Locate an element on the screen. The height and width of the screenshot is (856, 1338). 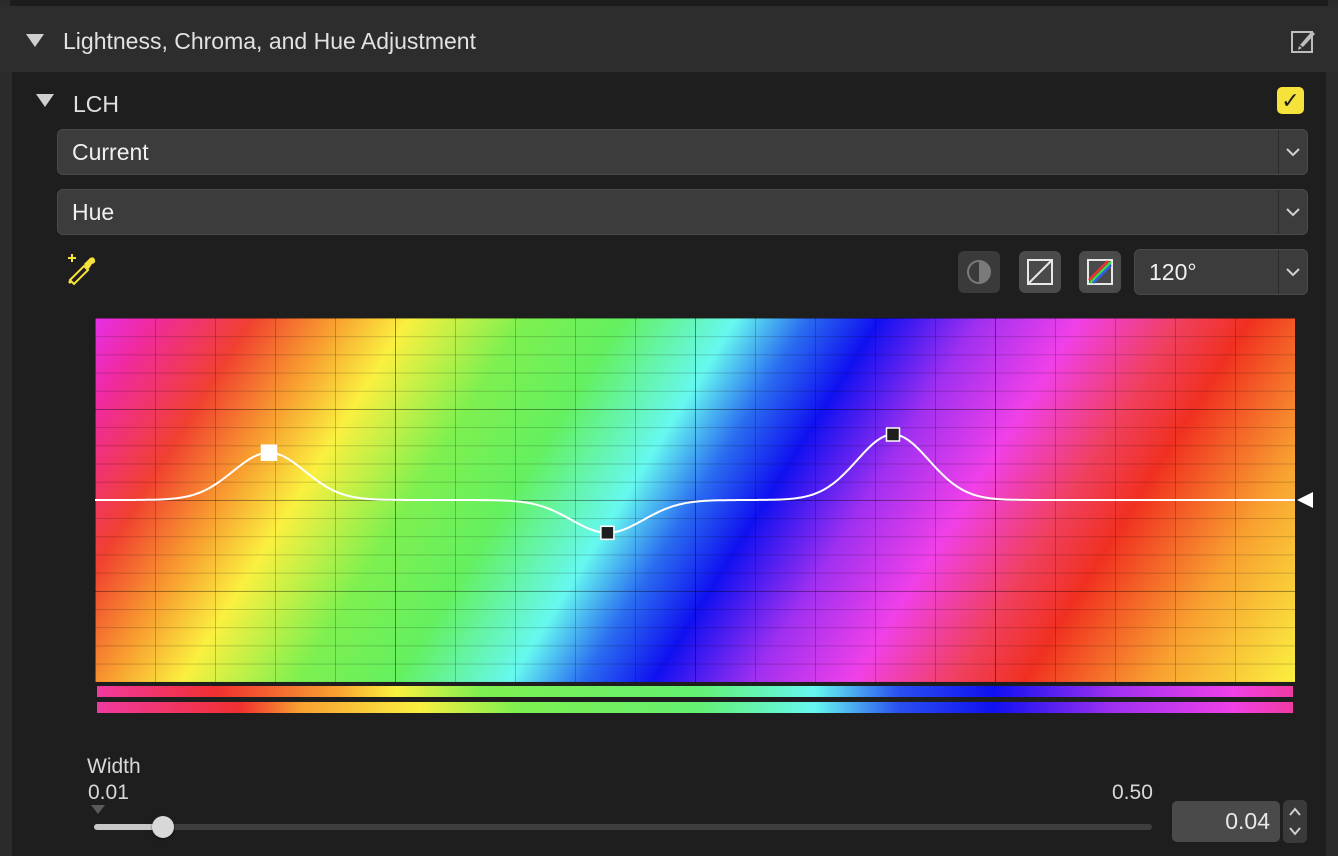
width-max-label: 0.50 is located at coordinates (1132, 792).